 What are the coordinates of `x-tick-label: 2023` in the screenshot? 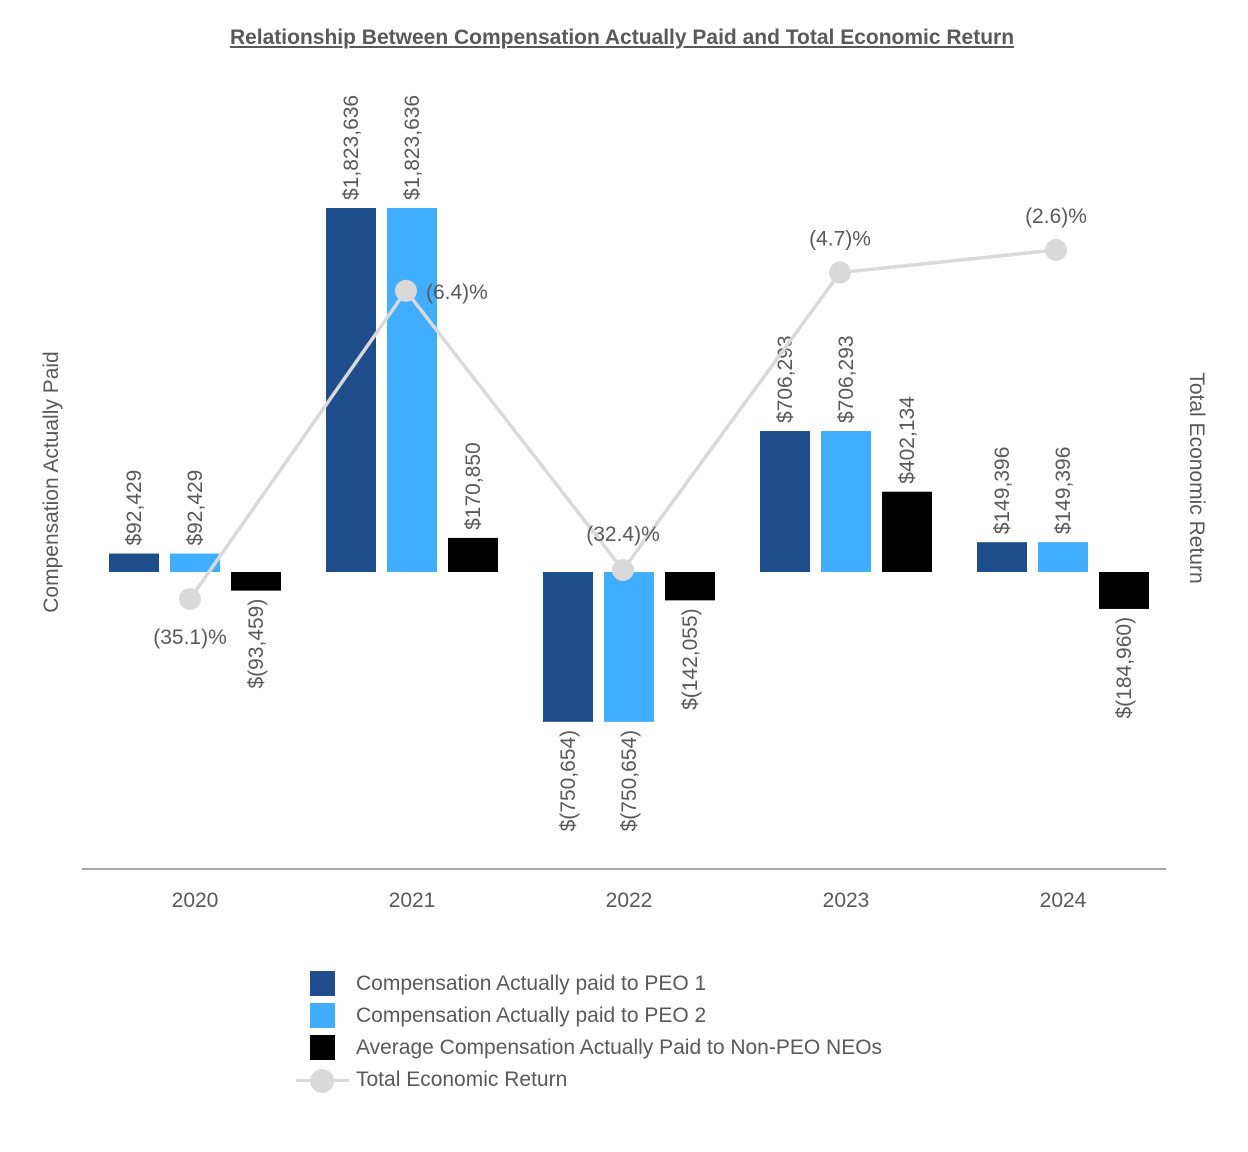 It's located at (846, 900).